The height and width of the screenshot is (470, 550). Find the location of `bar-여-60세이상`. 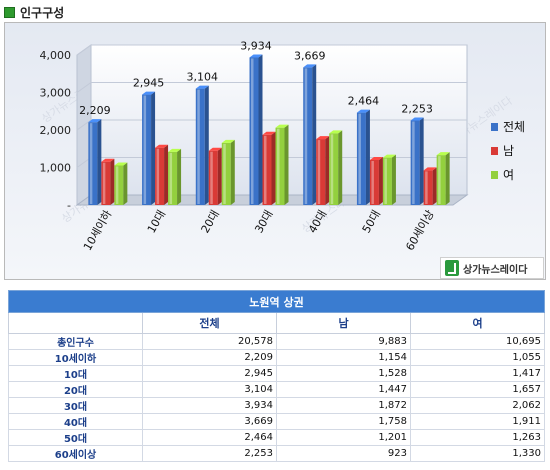

bar-여-60세이상 is located at coordinates (443, 178).